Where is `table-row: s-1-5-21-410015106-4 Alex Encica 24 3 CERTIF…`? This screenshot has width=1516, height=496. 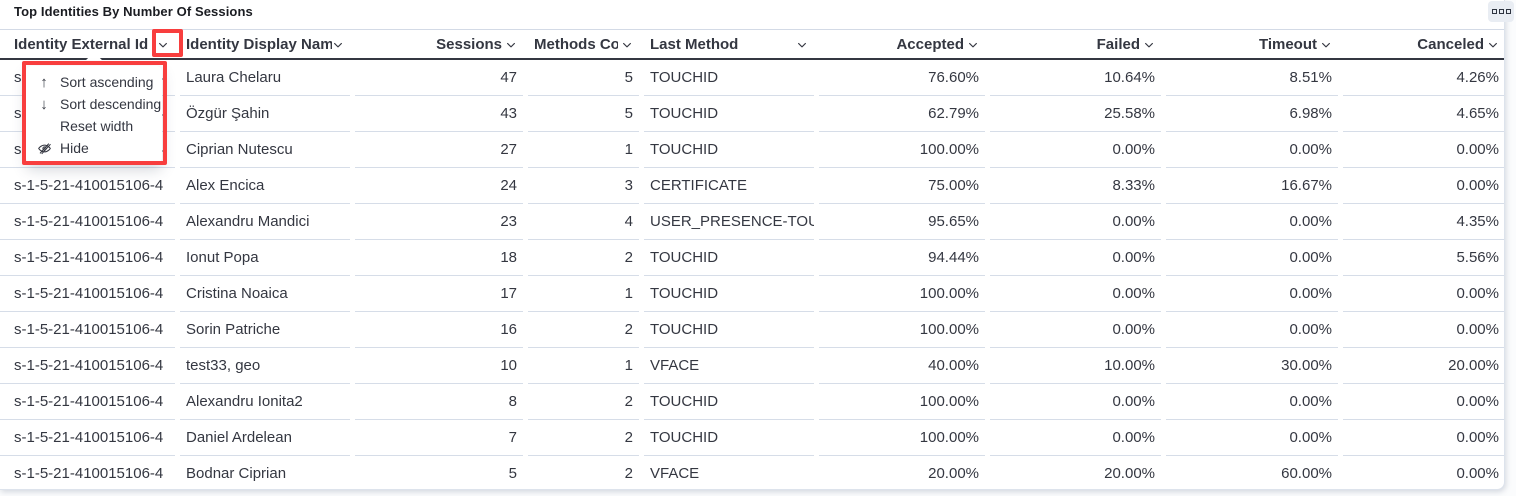
table-row: s-1-5-21-410015106-4 Alex Encica 24 3 CERTIF… is located at coordinates (752, 186).